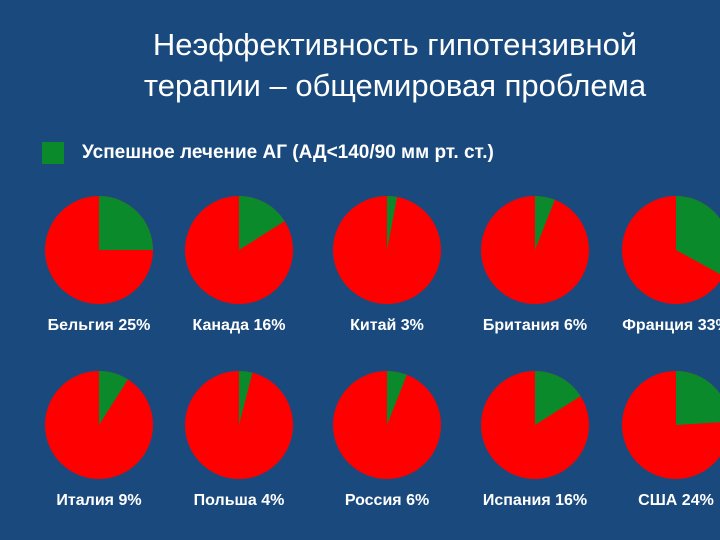 Image resolution: width=720 pixels, height=540 pixels. What do you see at coordinates (53, 153) in the screenshot?
I see `legend-swatch` at bounding box center [53, 153].